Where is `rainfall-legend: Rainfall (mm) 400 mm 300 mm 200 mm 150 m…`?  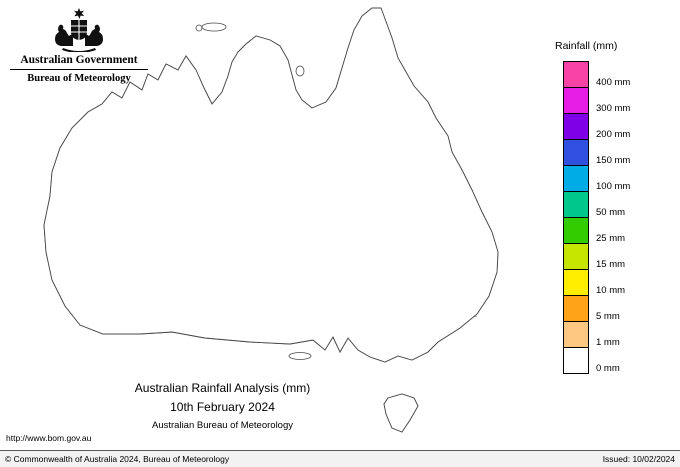 rainfall-legend: Rainfall (mm) 400 mm 300 mm 200 mm 150 m… is located at coordinates (615, 207).